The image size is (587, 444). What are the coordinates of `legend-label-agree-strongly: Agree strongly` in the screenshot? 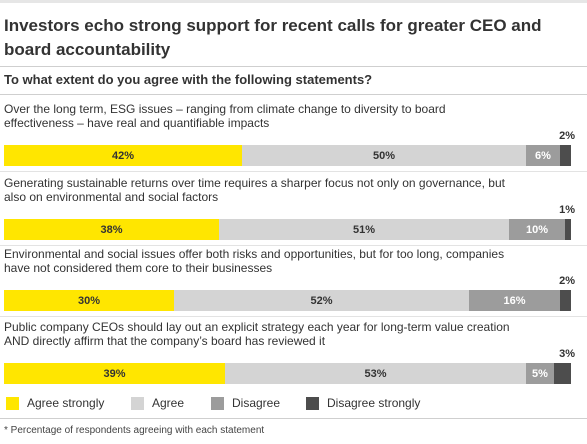 It's located at (66, 403).